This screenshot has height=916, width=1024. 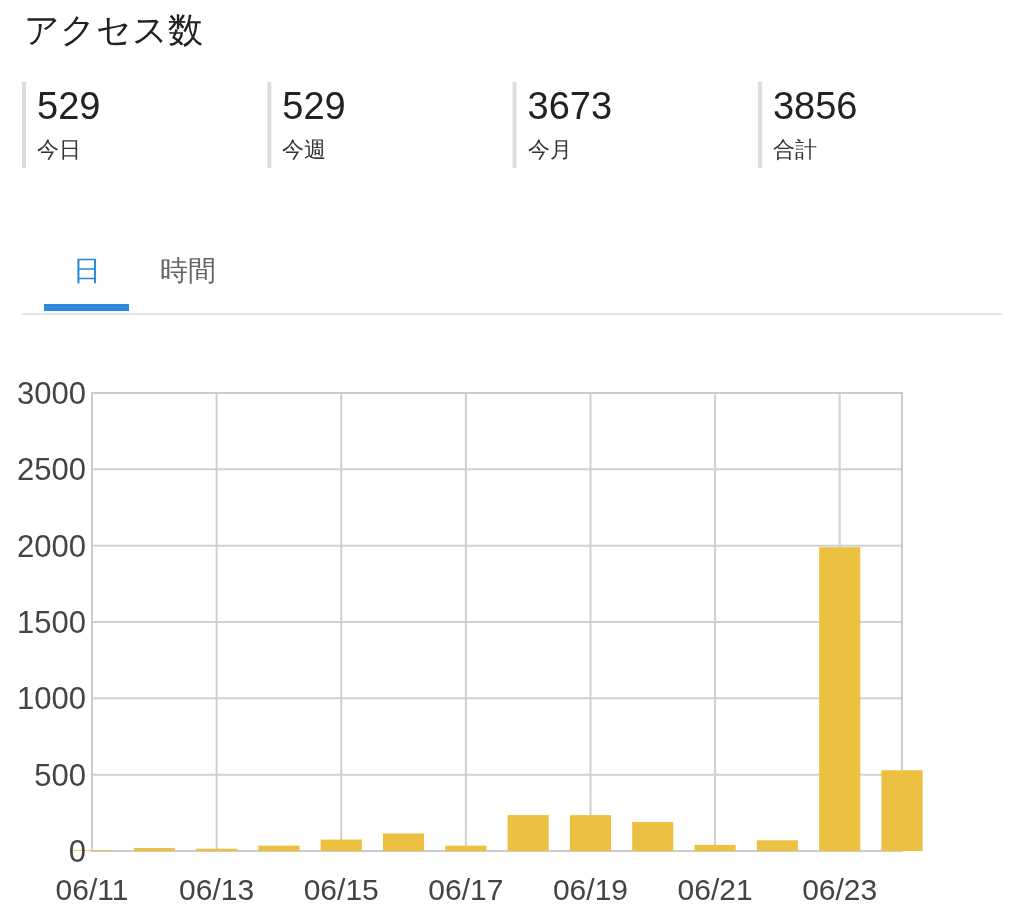 I want to click on text: 今週, so click(x=304, y=149).